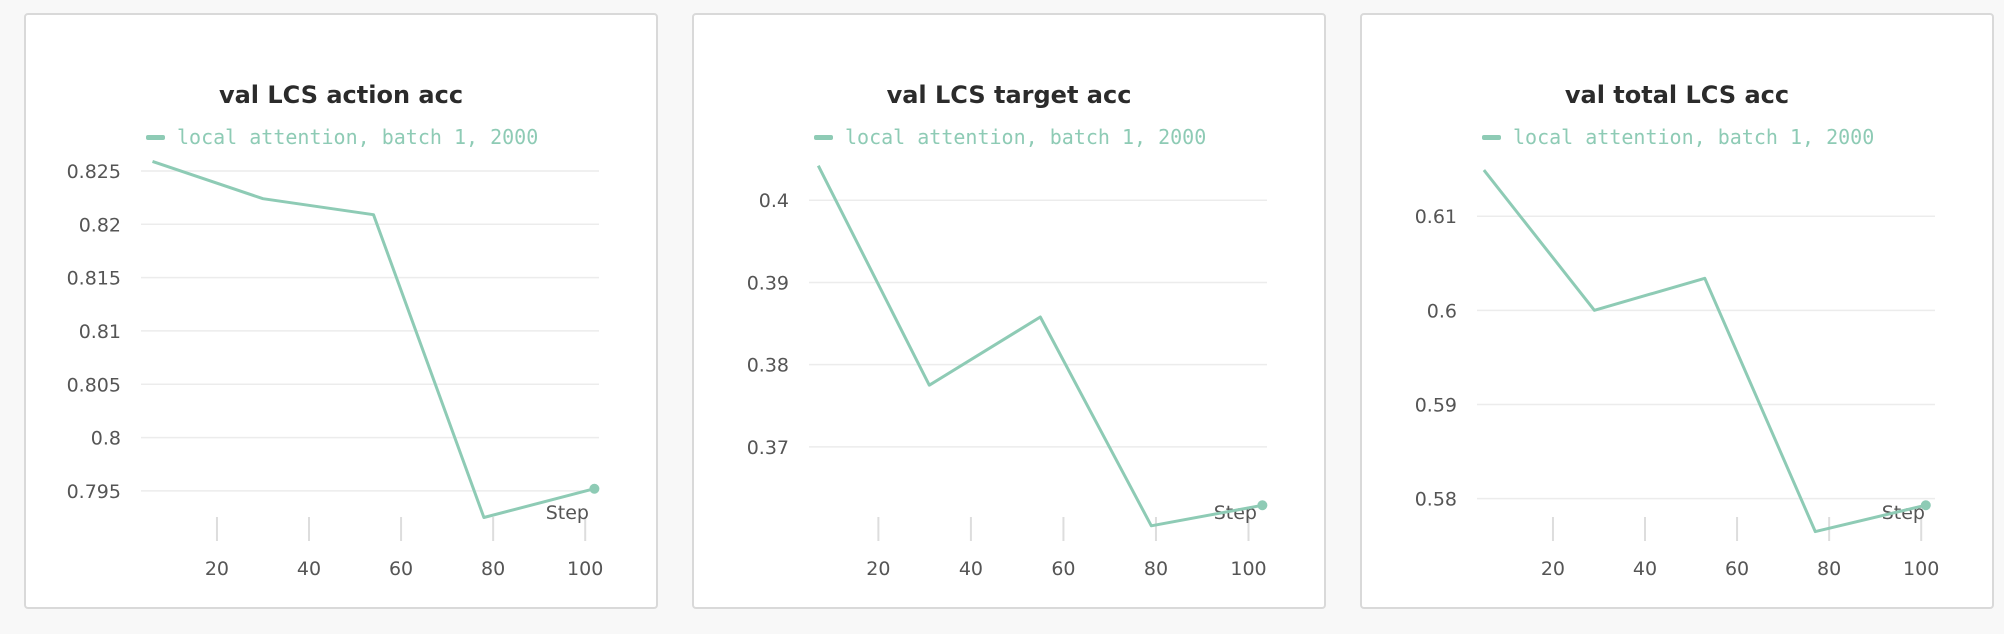  What do you see at coordinates (1436, 405) in the screenshot?
I see `y-tick-label: 0.59` at bounding box center [1436, 405].